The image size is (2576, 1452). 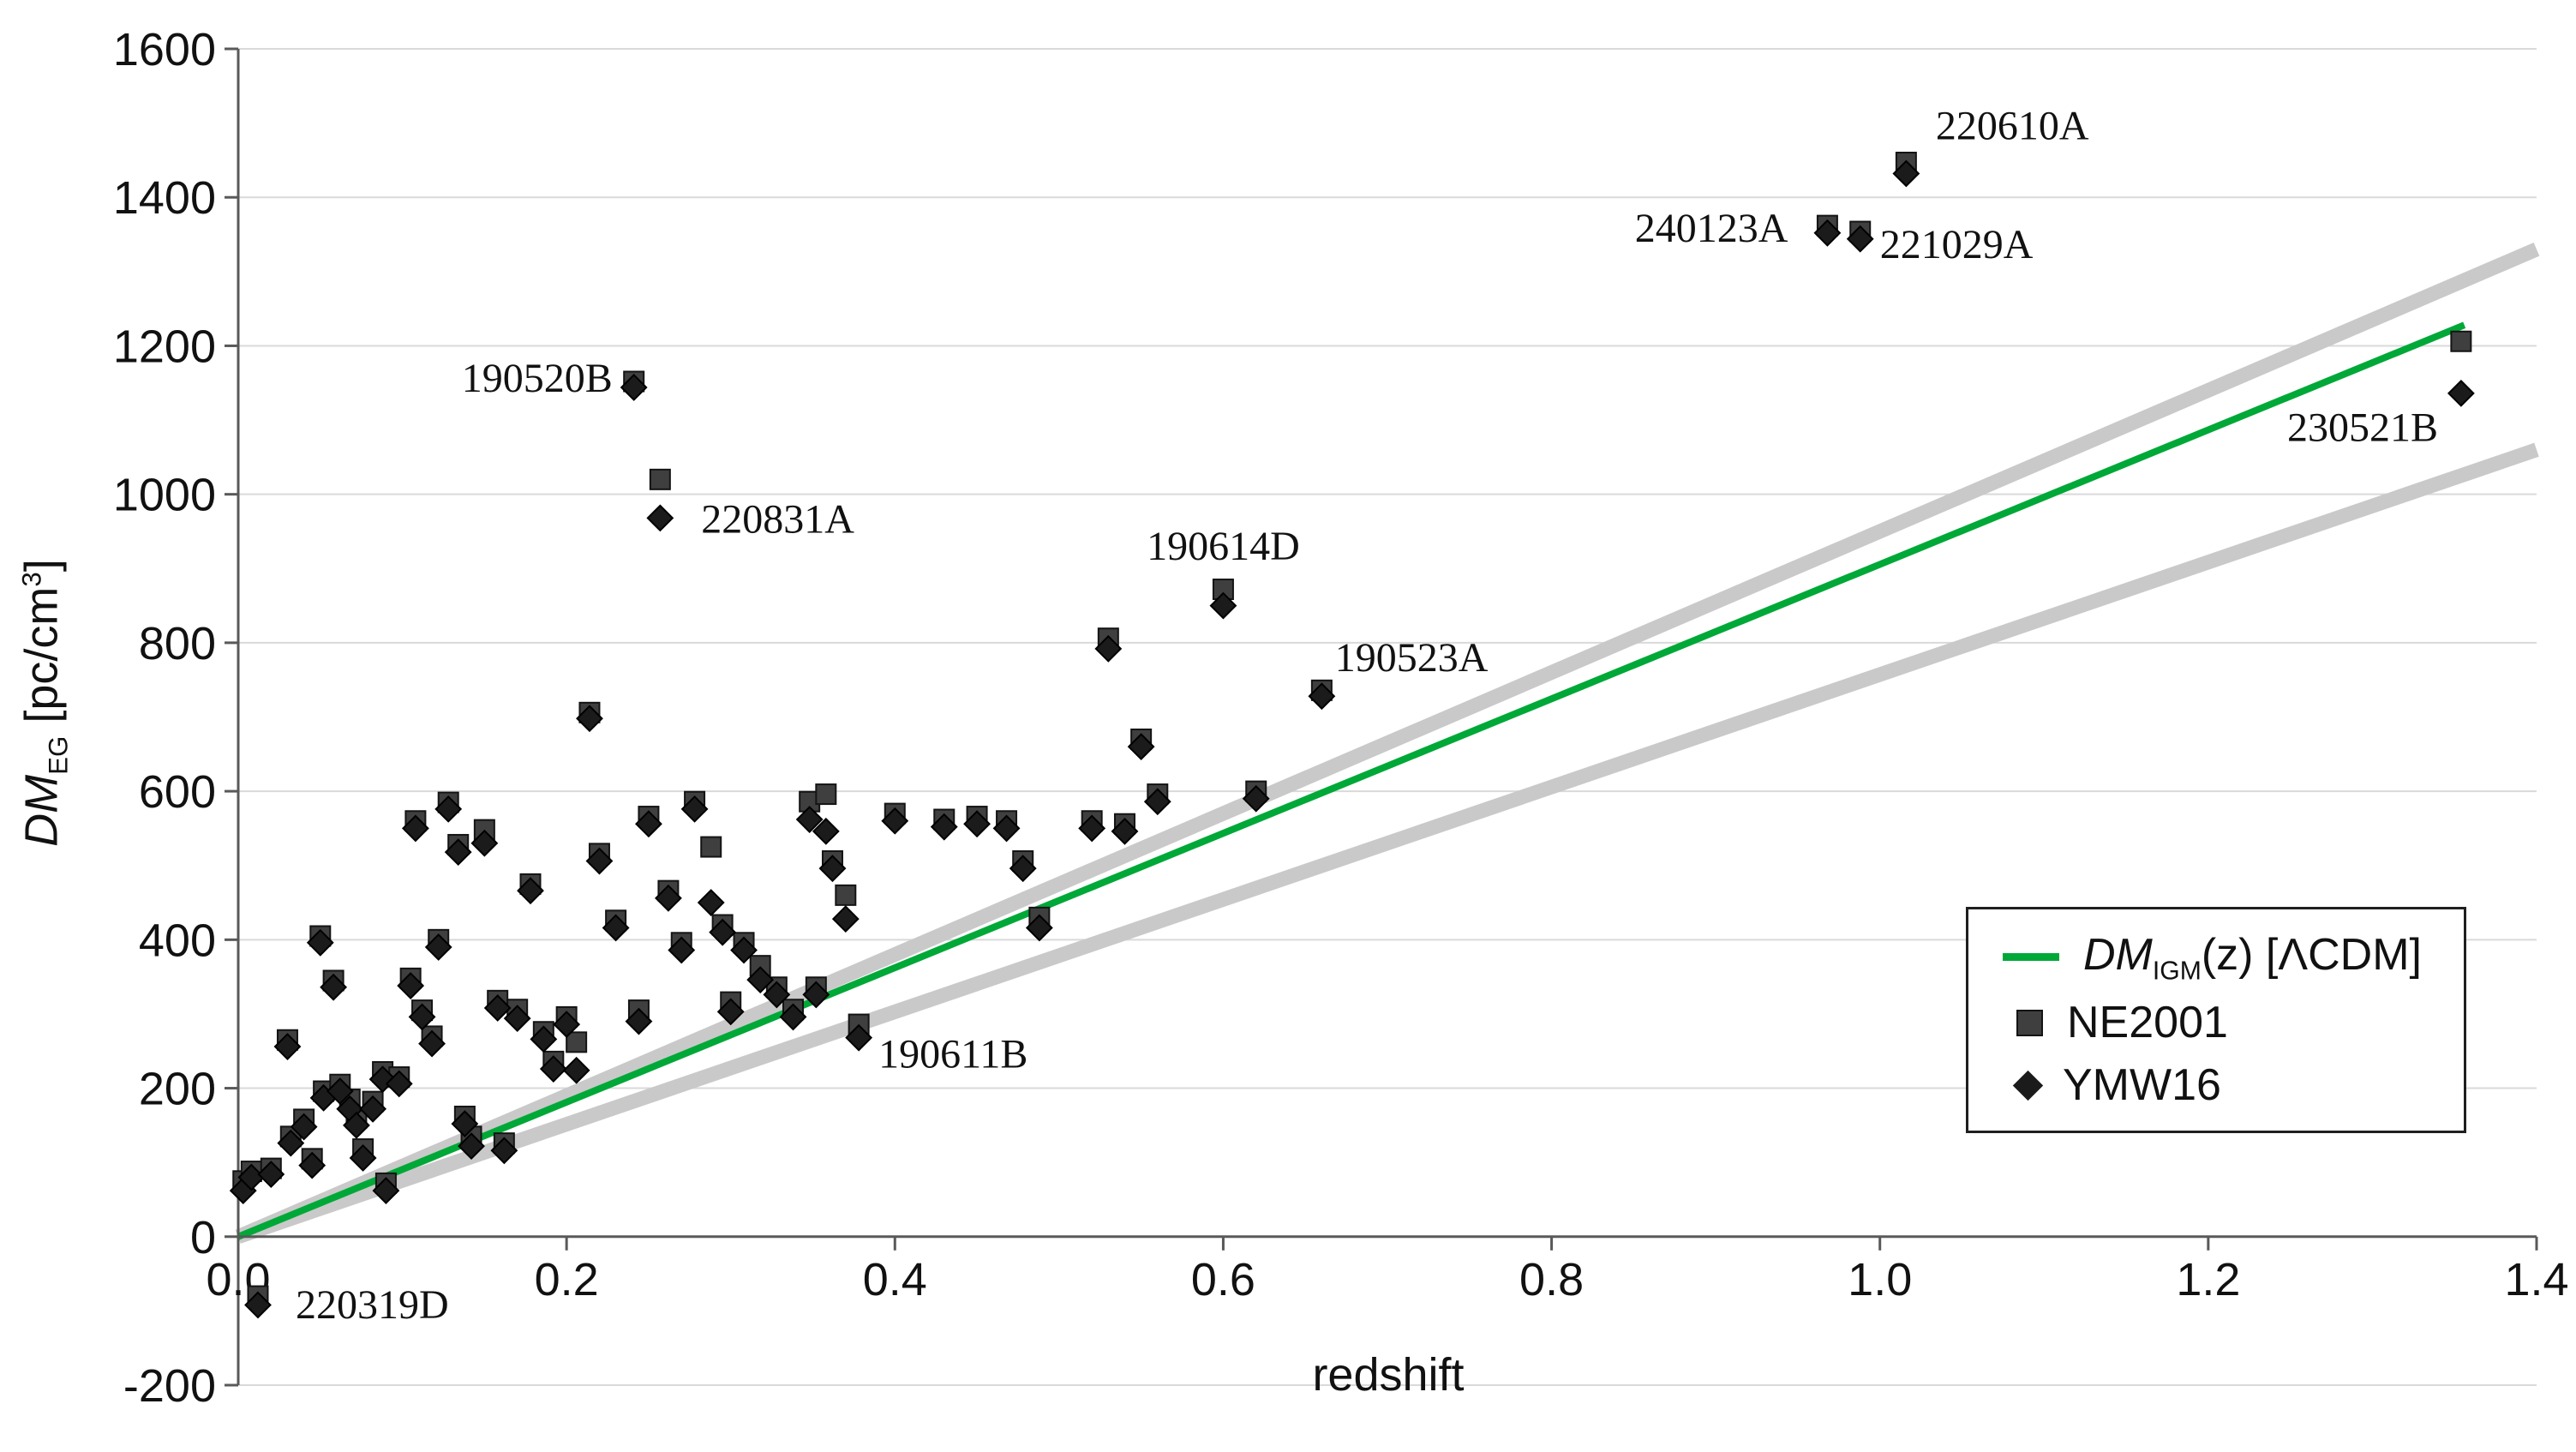 I want to click on svg-text: 1600, so click(x=164, y=49).